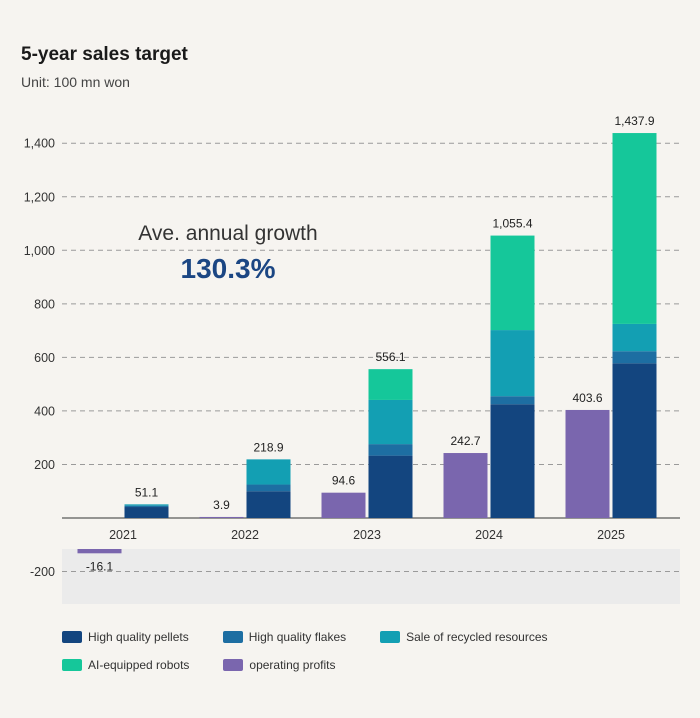 The width and height of the screenshot is (700, 718). I want to click on y-tick-label: 1,400, so click(39, 144).